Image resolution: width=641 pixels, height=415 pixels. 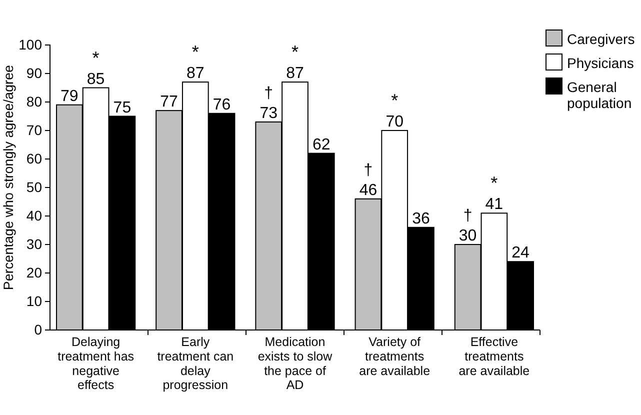 I want to click on x-tick-label: Medication exists to slow the pace of AD, so click(x=296, y=363).